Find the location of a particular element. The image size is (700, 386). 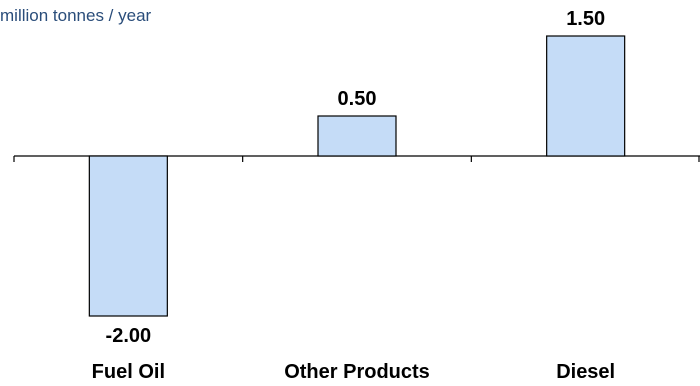

y-axis-unit-label: million tonnes / year is located at coordinates (76, 15).